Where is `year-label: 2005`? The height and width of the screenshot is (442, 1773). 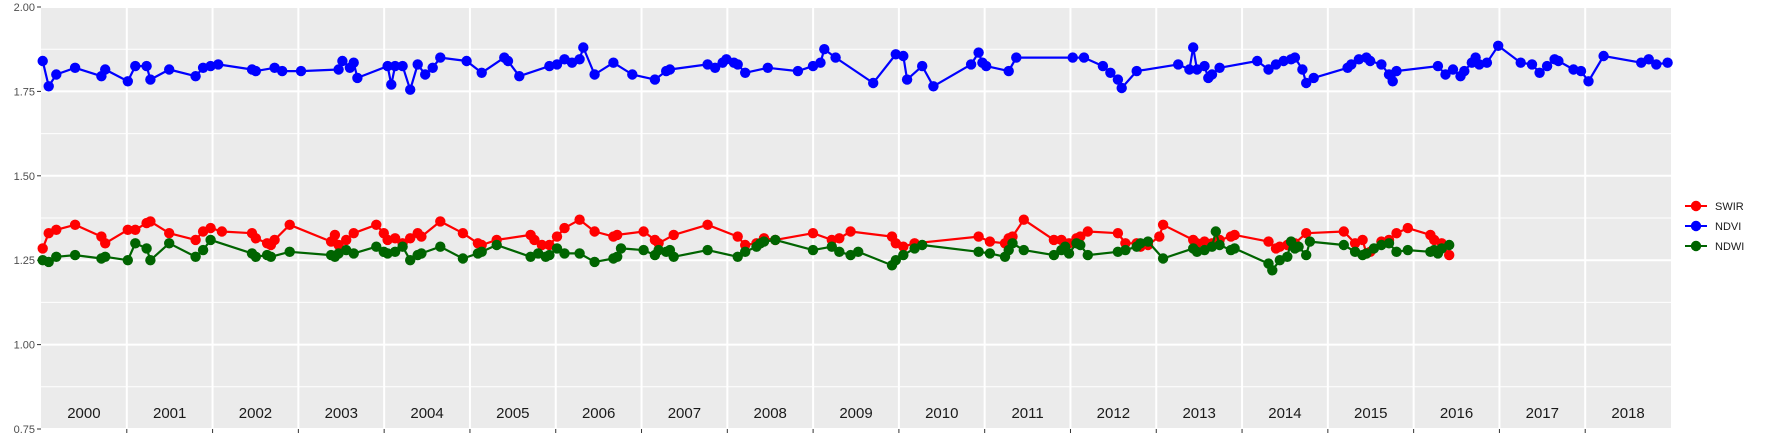
year-label: 2005 is located at coordinates (512, 413).